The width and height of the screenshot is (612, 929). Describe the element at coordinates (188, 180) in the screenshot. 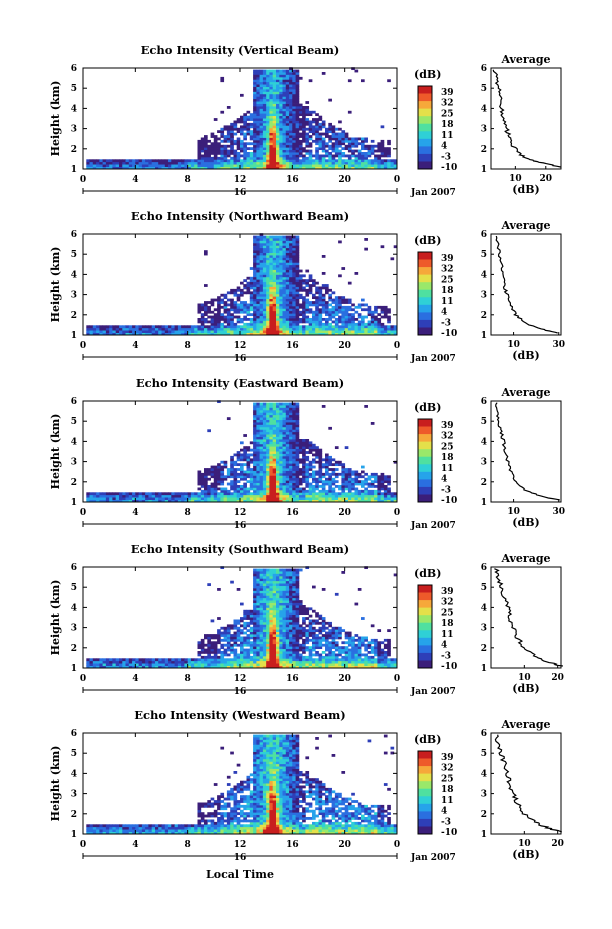

I see `x-tick-label: 8` at that location.